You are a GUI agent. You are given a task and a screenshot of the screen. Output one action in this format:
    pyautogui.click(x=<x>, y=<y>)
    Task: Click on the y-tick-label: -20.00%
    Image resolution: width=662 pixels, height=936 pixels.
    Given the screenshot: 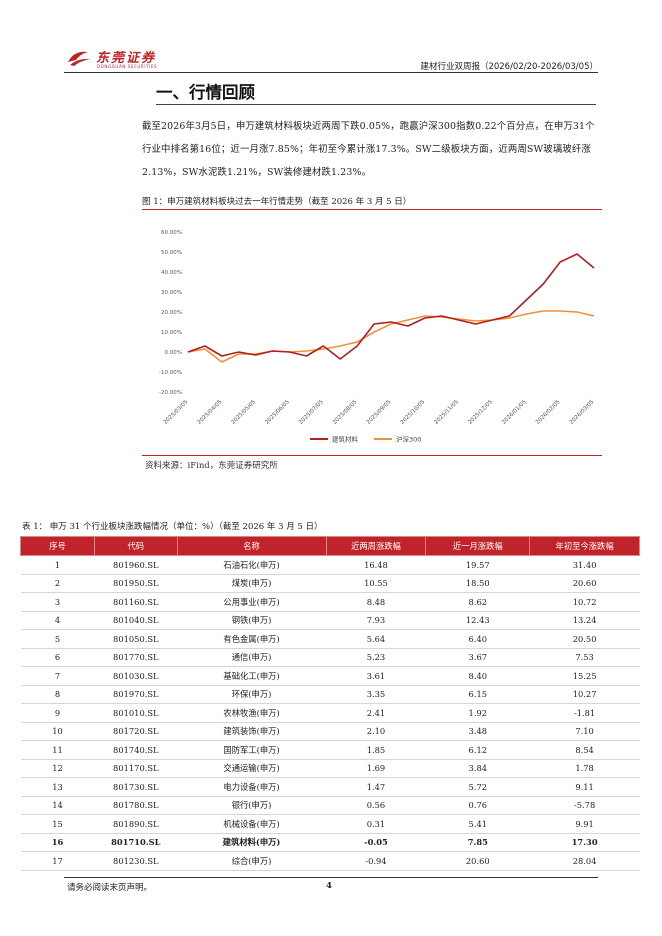 What is the action you would take?
    pyautogui.click(x=170, y=393)
    